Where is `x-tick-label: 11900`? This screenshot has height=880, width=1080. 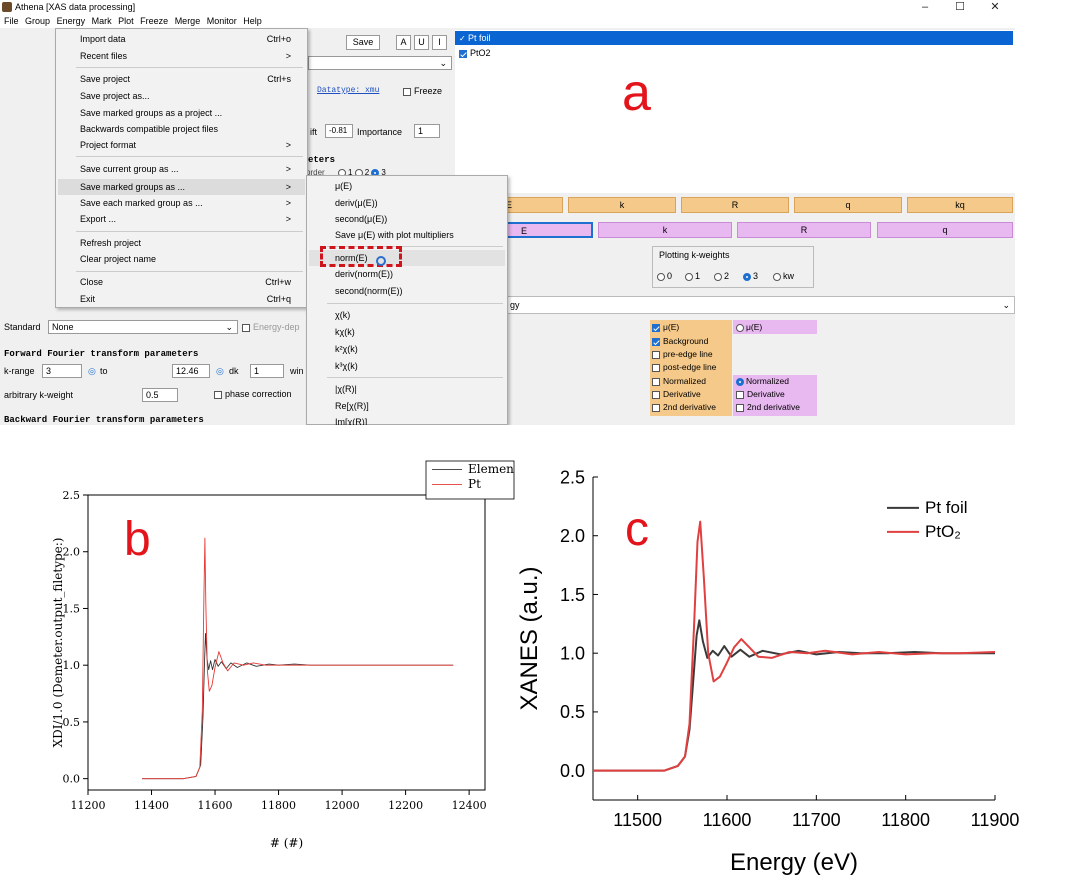 x-tick-label: 11900 is located at coordinates (995, 820).